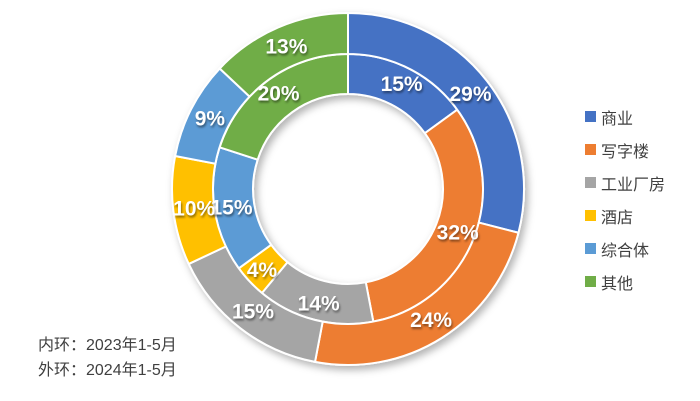 This screenshot has width=700, height=401. I want to click on data-label-outer-综合体: 9%, so click(210, 119).